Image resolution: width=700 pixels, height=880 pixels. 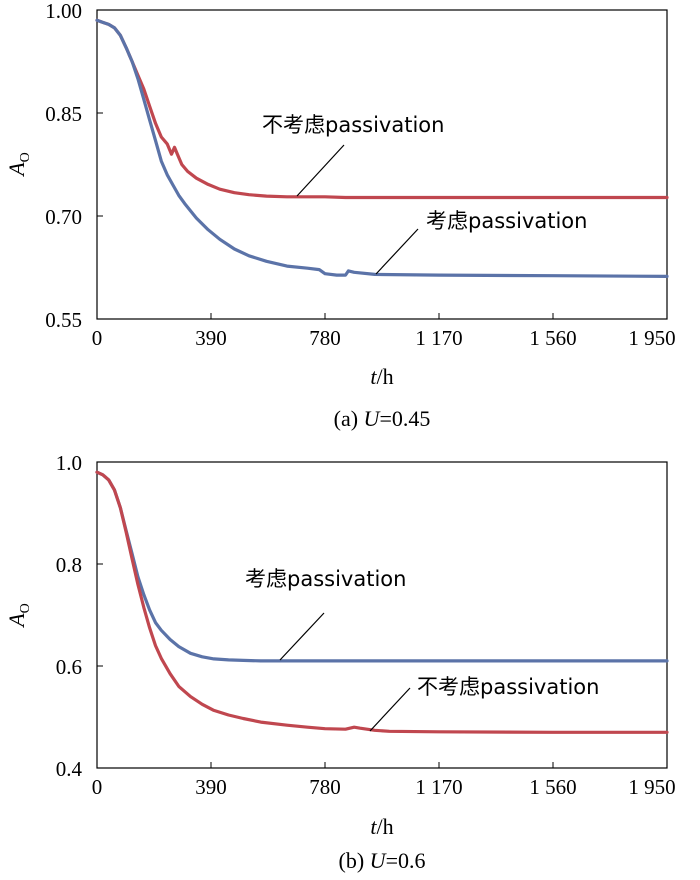 What do you see at coordinates (651, 338) in the screenshot?
I see `chart-a-xtick-label: 1 950` at bounding box center [651, 338].